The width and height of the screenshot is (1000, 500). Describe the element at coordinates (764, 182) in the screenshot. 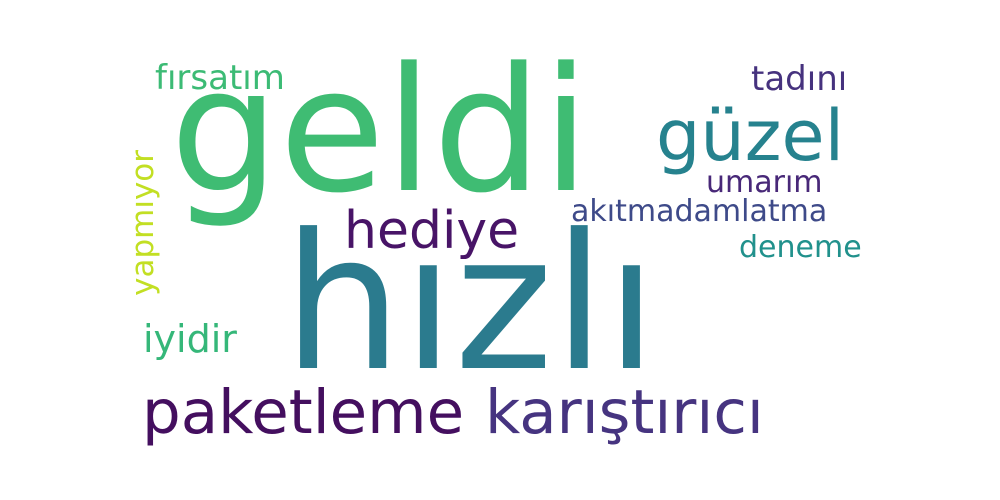

I see `word-umarim: umarım` at that location.